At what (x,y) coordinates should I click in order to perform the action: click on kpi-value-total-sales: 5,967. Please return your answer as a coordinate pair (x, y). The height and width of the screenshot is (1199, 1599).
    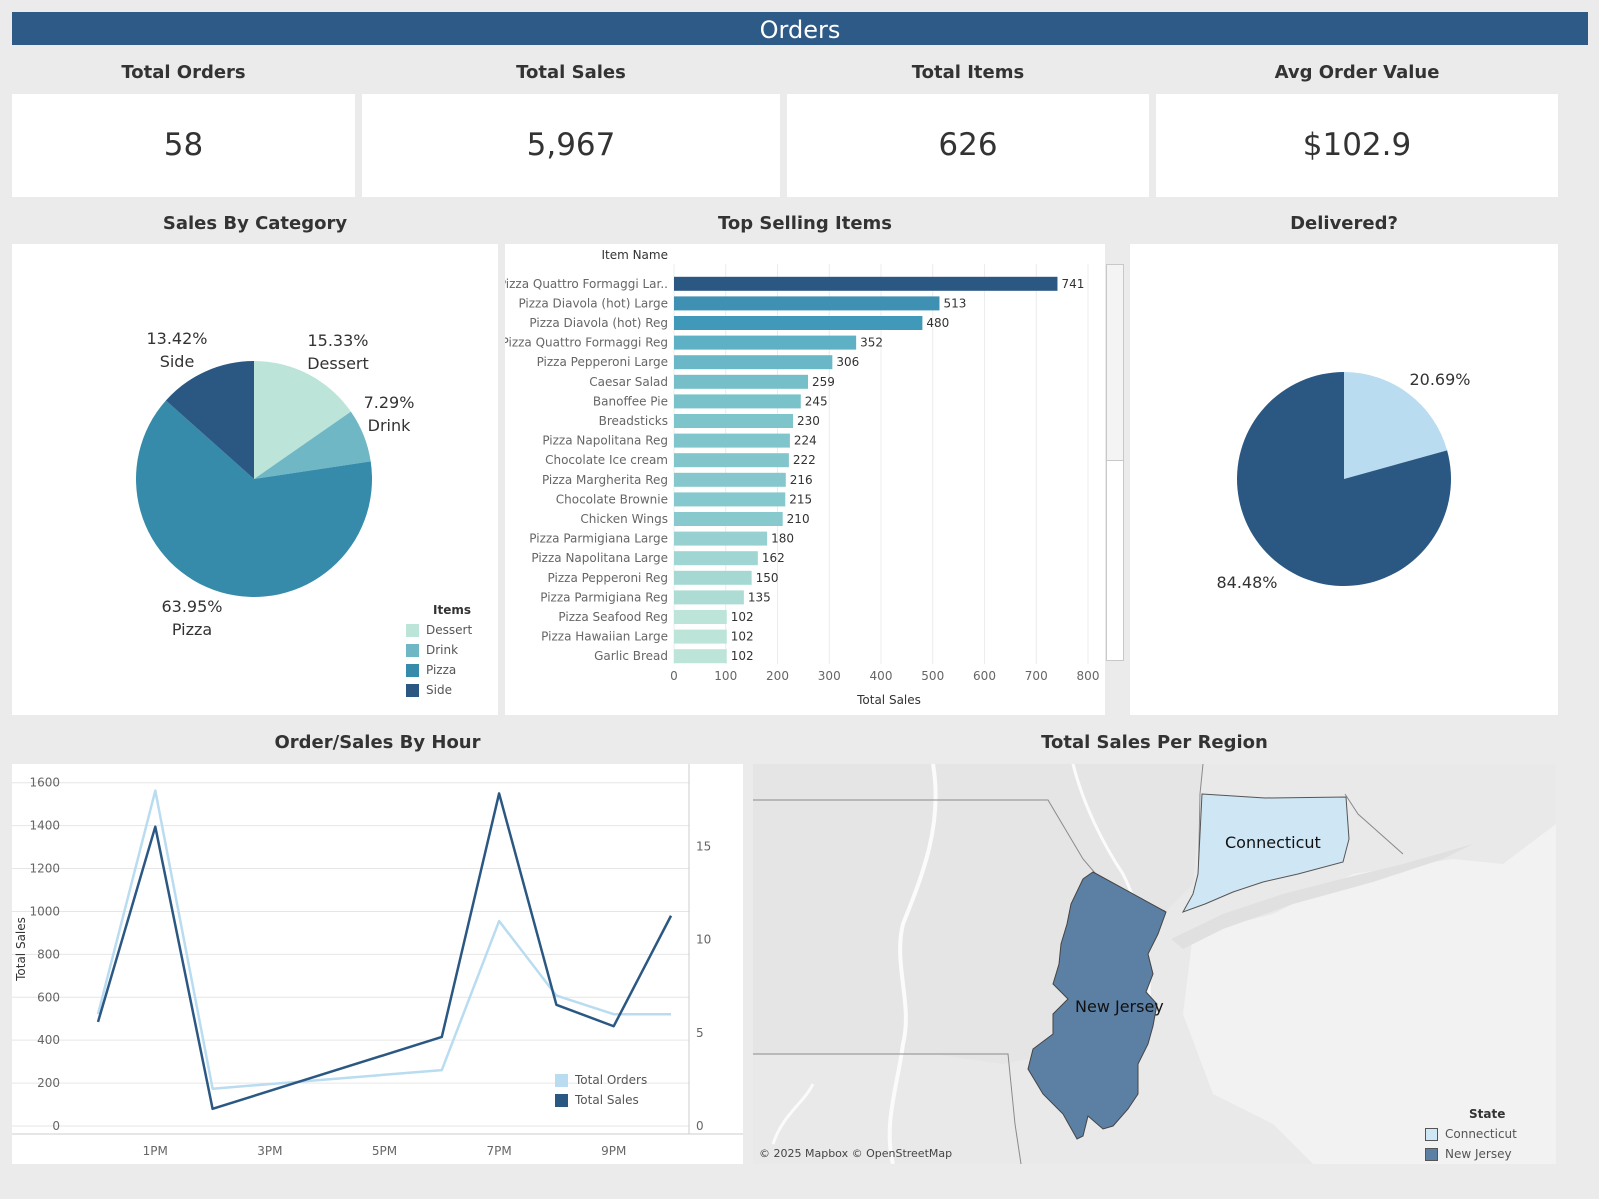
    Looking at the image, I should click on (571, 145).